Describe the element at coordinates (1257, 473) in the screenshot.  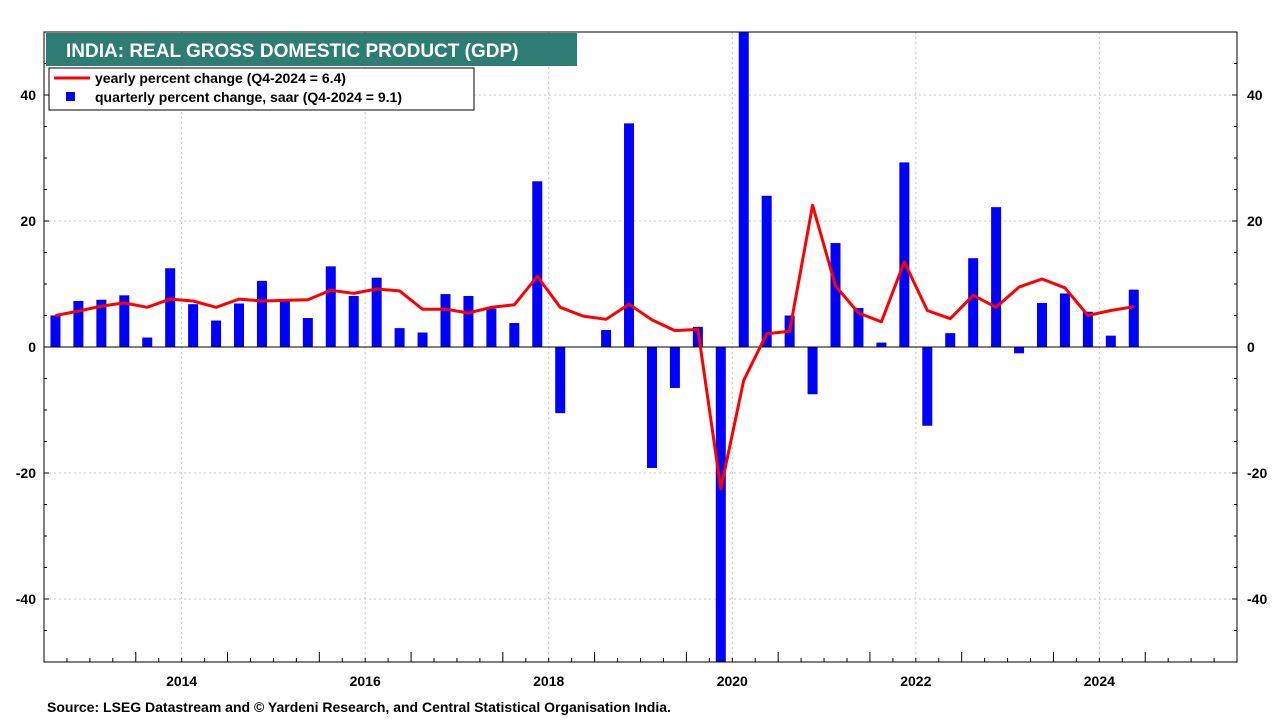
I see `y-tick-label-right: -20` at that location.